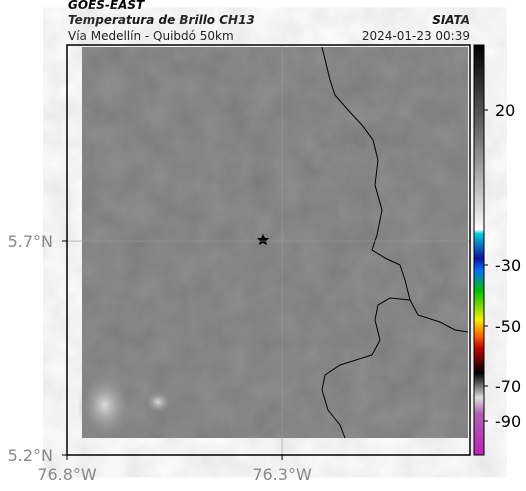 The image size is (526, 491). Describe the element at coordinates (151, 36) in the screenshot. I see `subtitle: Vía Medellín - Quibdó 50km` at that location.